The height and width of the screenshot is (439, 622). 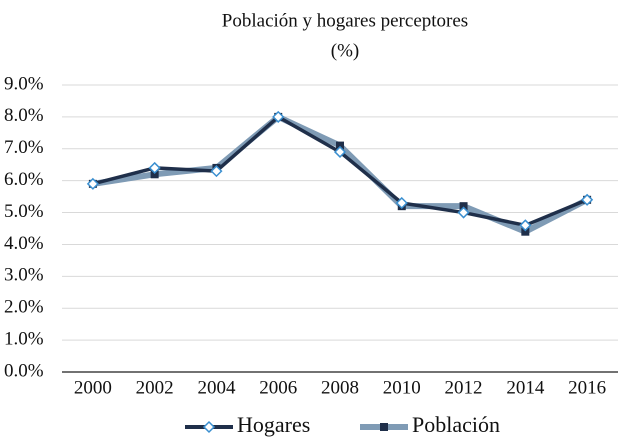 What do you see at coordinates (345, 20) in the screenshot?
I see `chart-title: Población y hogares perceptores` at bounding box center [345, 20].